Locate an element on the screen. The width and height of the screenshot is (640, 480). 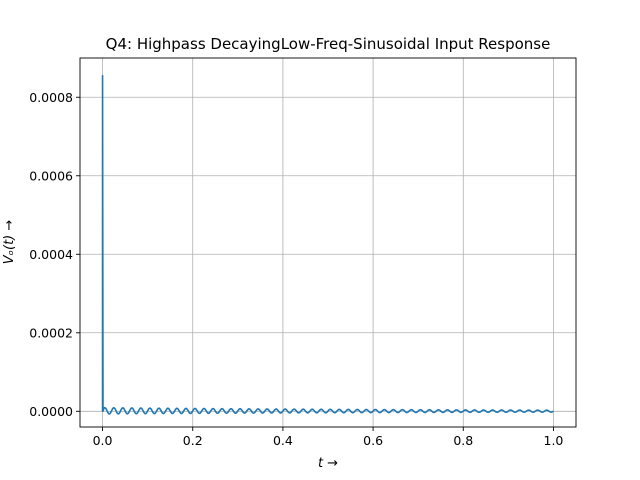
y-tick-label: 0.0006 is located at coordinates (51, 175).